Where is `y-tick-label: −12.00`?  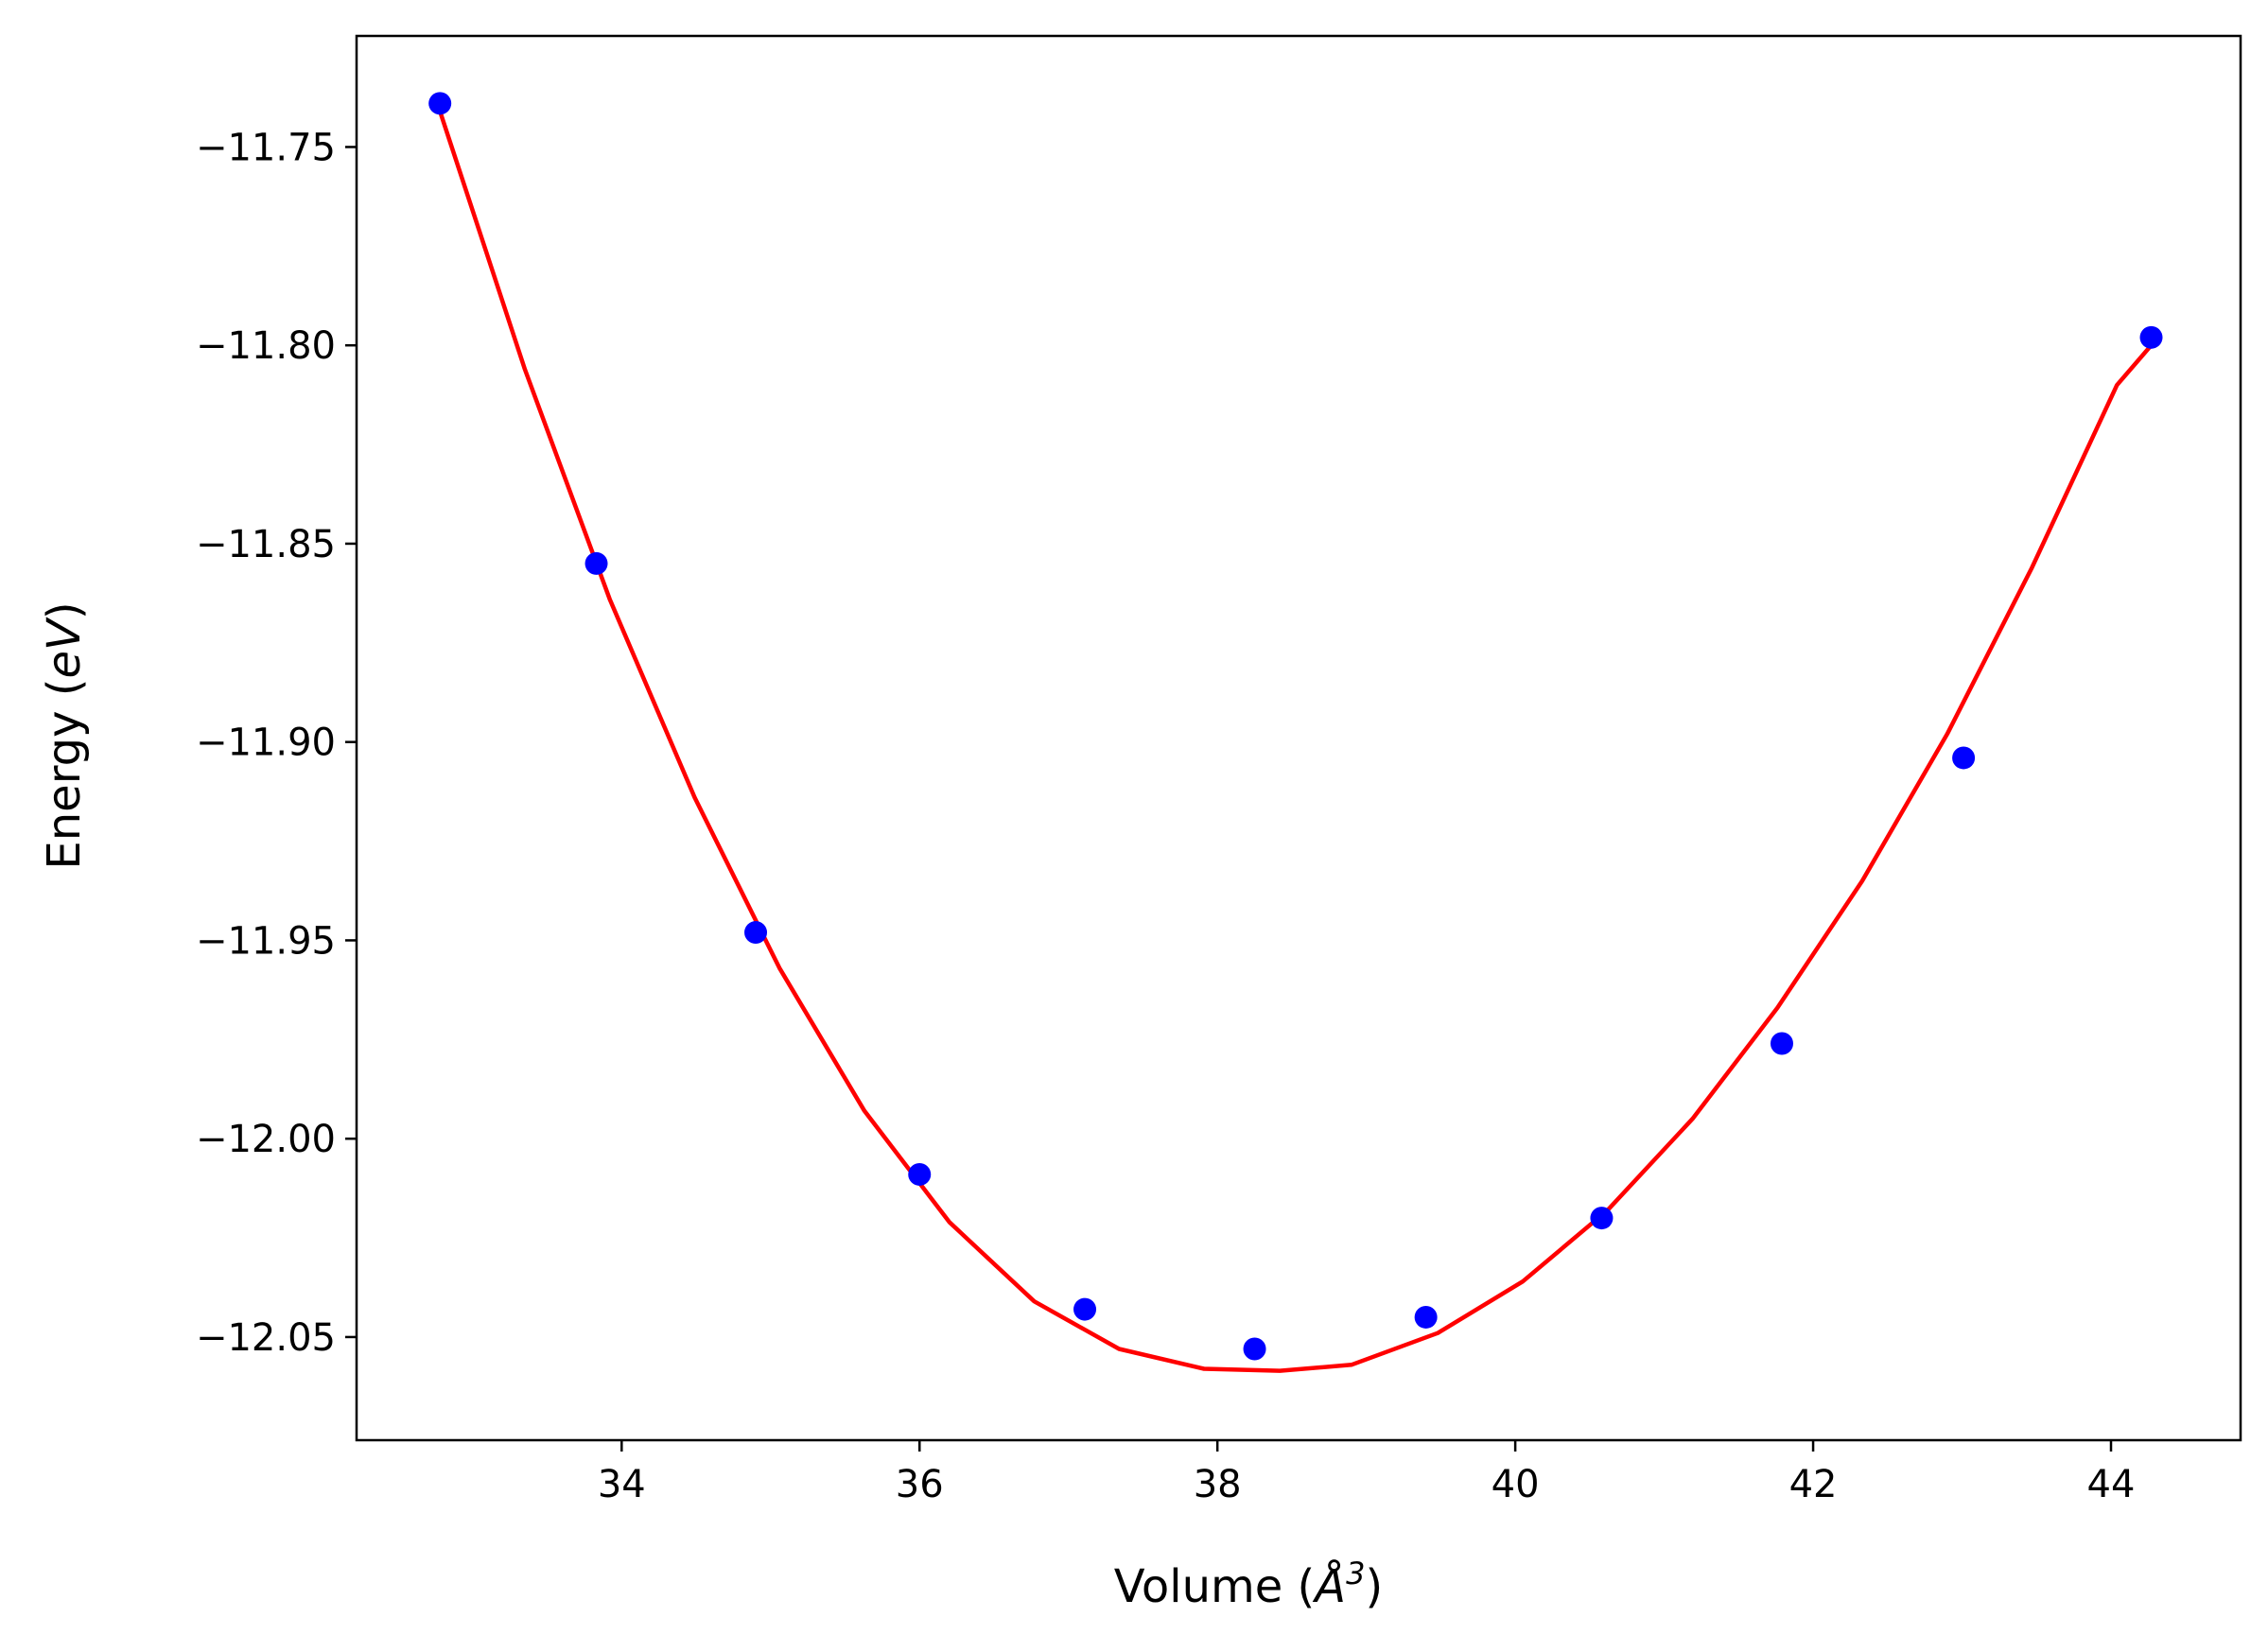
y-tick-label: −12.00 is located at coordinates (266, 1139).